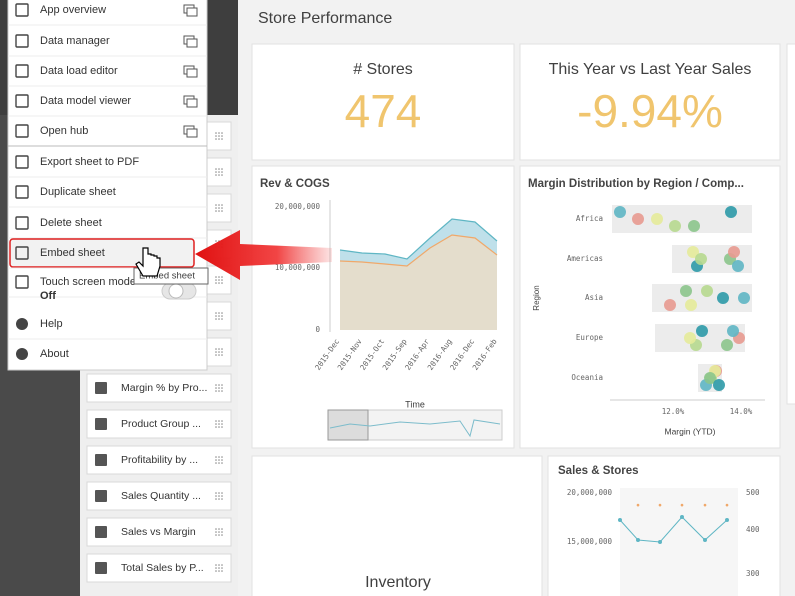  Describe the element at coordinates (590, 541) in the screenshot. I see `y-tick-label: 15,000,000` at that location.